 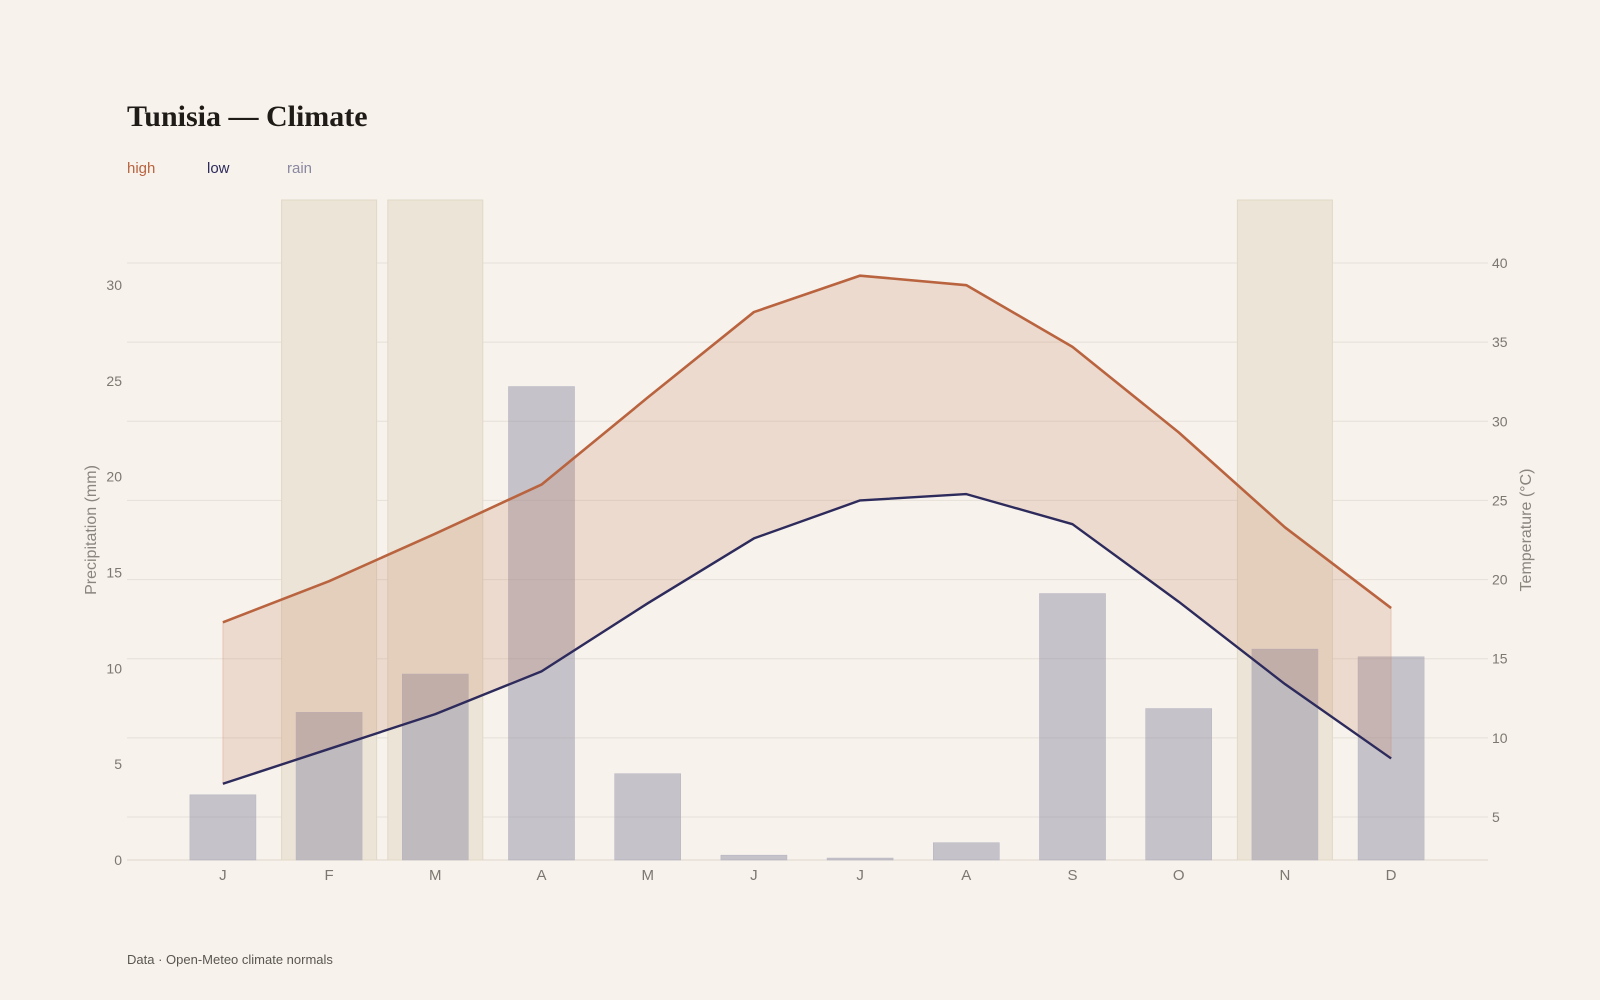 I want to click on y-tick-left: 25, so click(x=114, y=381).